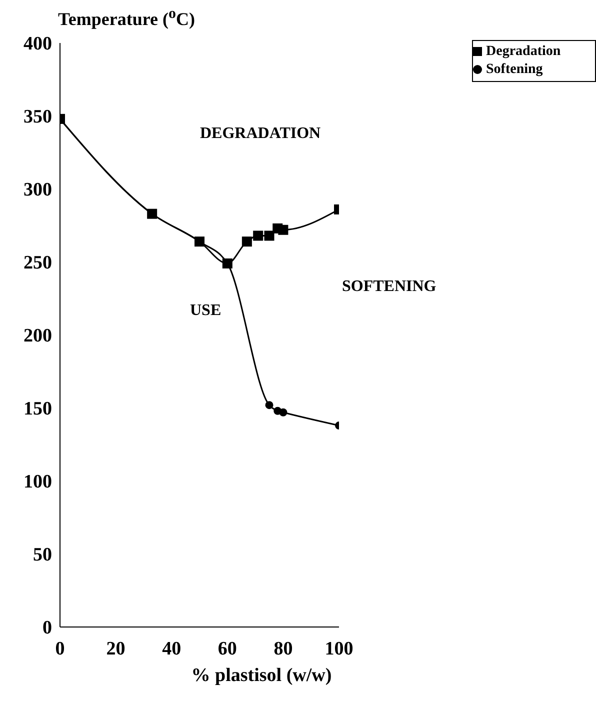  Describe the element at coordinates (38, 263) in the screenshot. I see `y-tick-label: 250` at that location.